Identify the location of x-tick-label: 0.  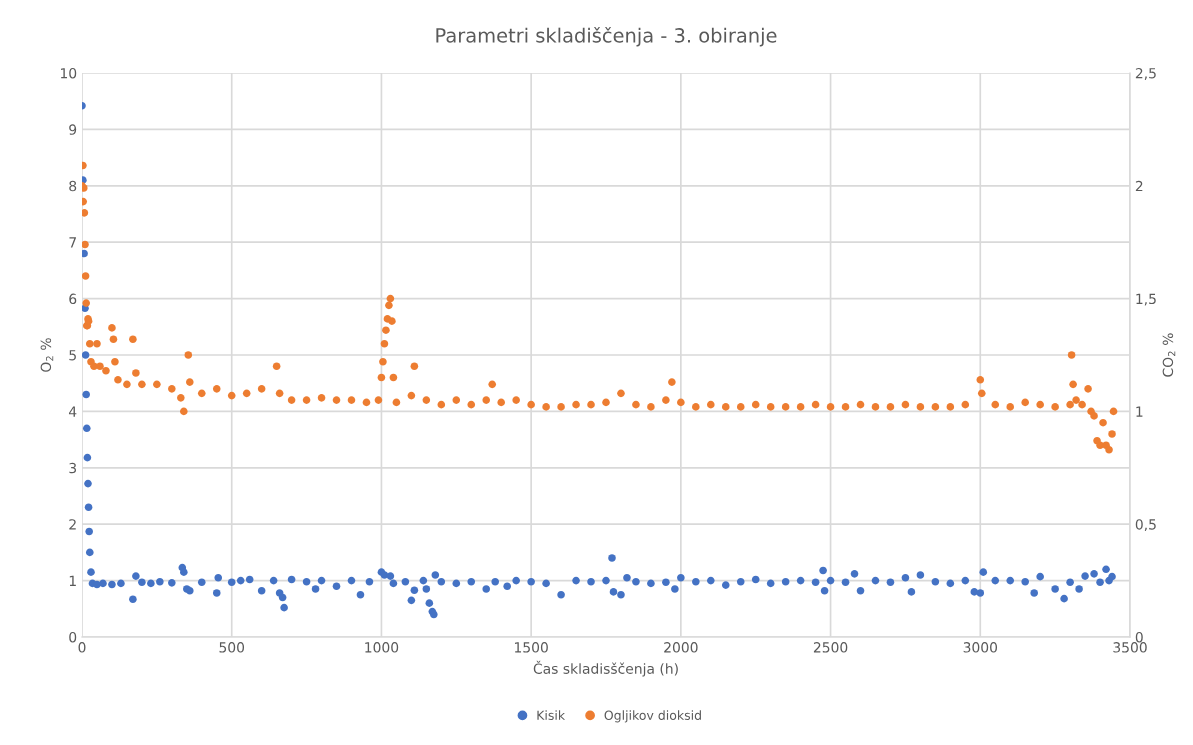
(82, 647).